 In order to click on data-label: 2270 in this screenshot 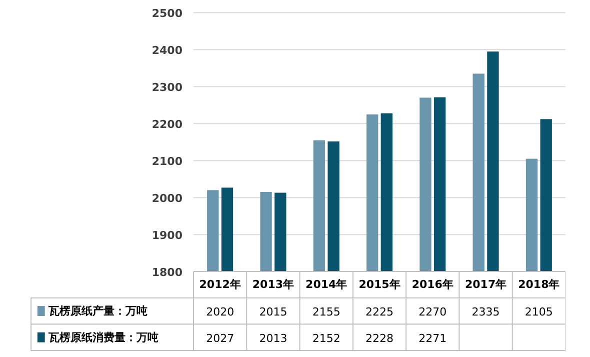, I will do `click(432, 312)`.